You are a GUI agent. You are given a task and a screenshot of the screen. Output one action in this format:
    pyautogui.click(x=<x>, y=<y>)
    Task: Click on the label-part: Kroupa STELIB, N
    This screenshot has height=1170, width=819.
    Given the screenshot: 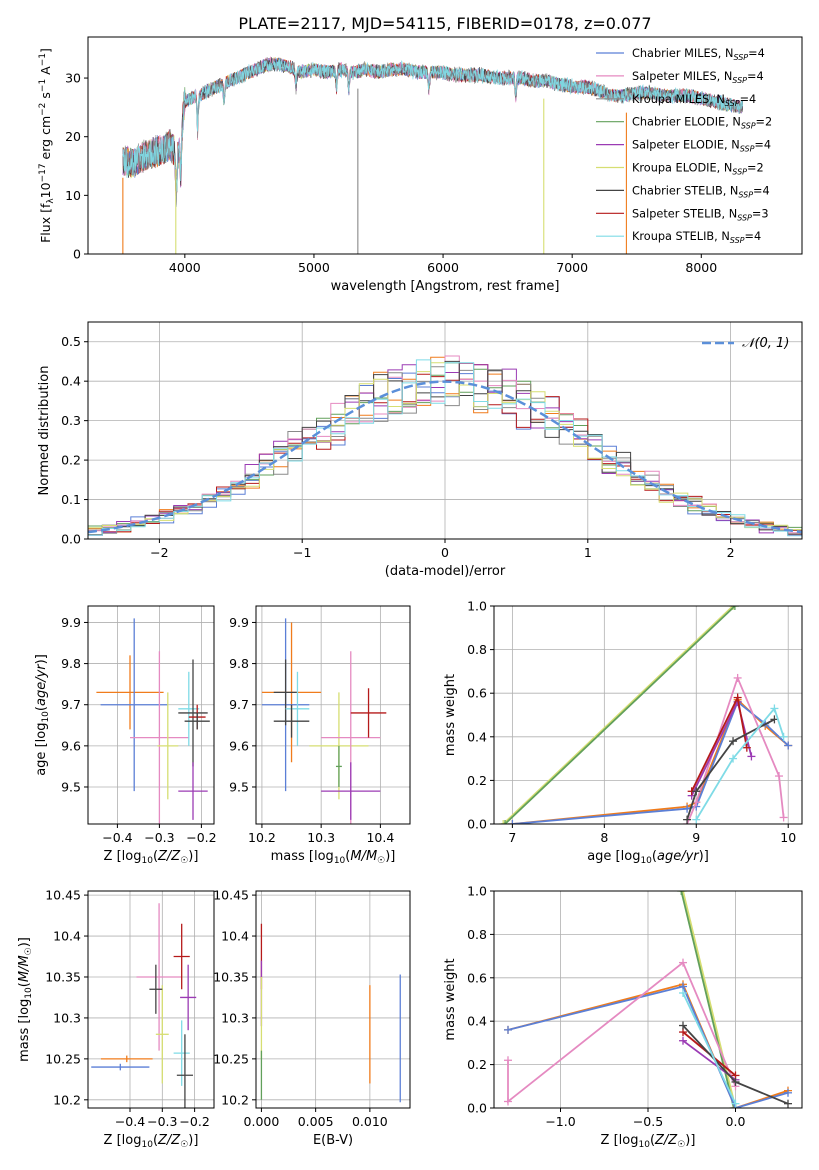 What is the action you would take?
    pyautogui.click(x=681, y=236)
    